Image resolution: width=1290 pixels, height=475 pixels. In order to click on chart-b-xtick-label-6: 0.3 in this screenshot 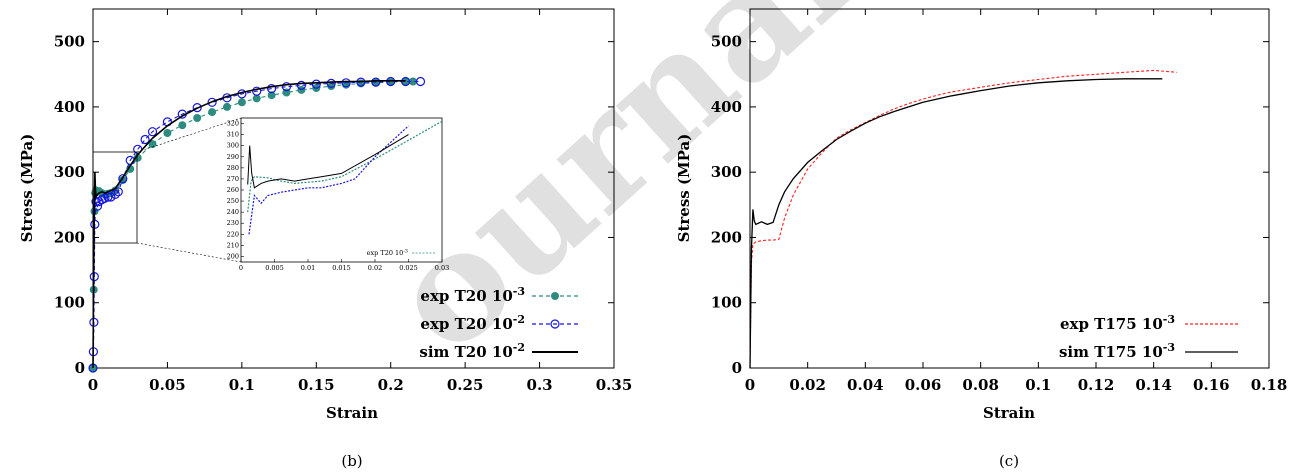, I will do `click(540, 385)`.